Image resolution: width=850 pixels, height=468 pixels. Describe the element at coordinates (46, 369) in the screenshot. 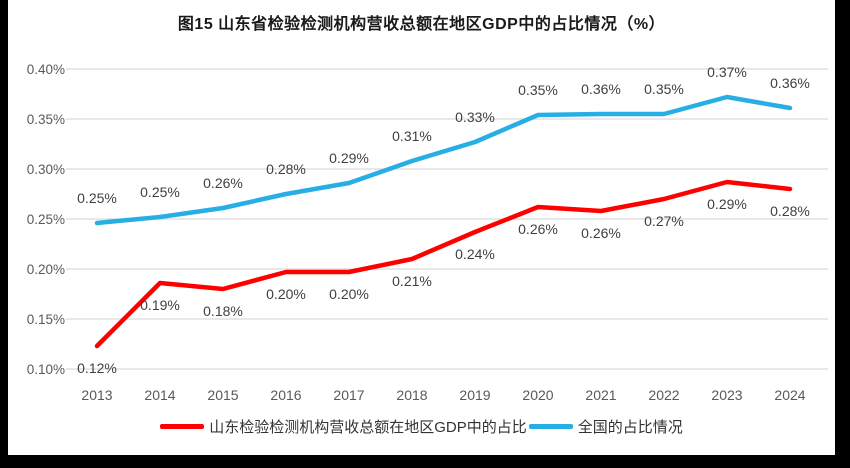

I see `y-tick-label: 0.10%` at that location.